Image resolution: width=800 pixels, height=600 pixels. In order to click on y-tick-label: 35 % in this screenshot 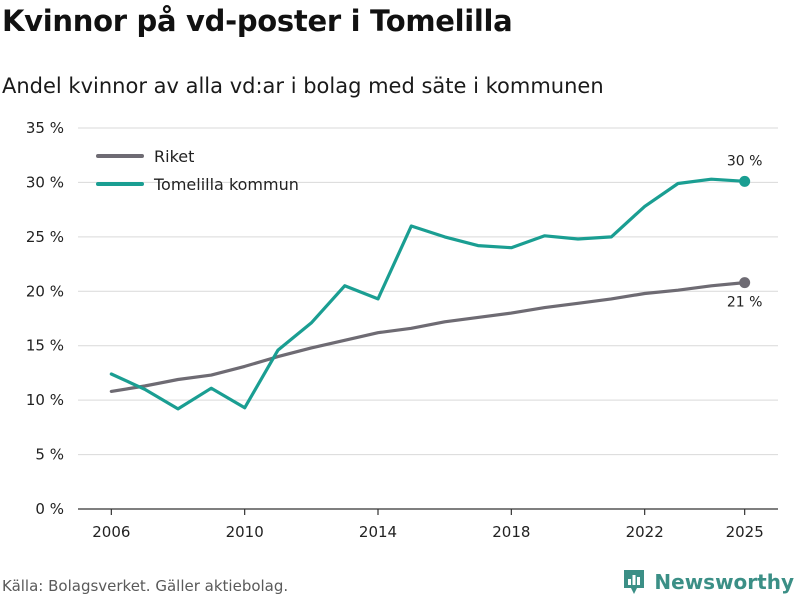, I will do `click(45, 128)`.